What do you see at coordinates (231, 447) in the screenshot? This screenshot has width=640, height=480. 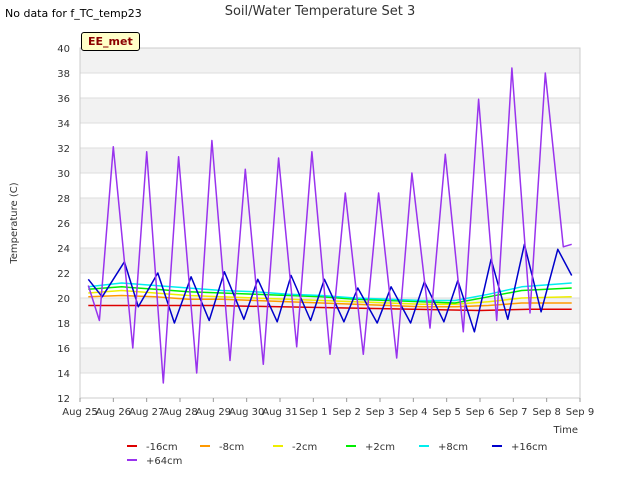 I see `legend-label: -8cm` at bounding box center [231, 447].